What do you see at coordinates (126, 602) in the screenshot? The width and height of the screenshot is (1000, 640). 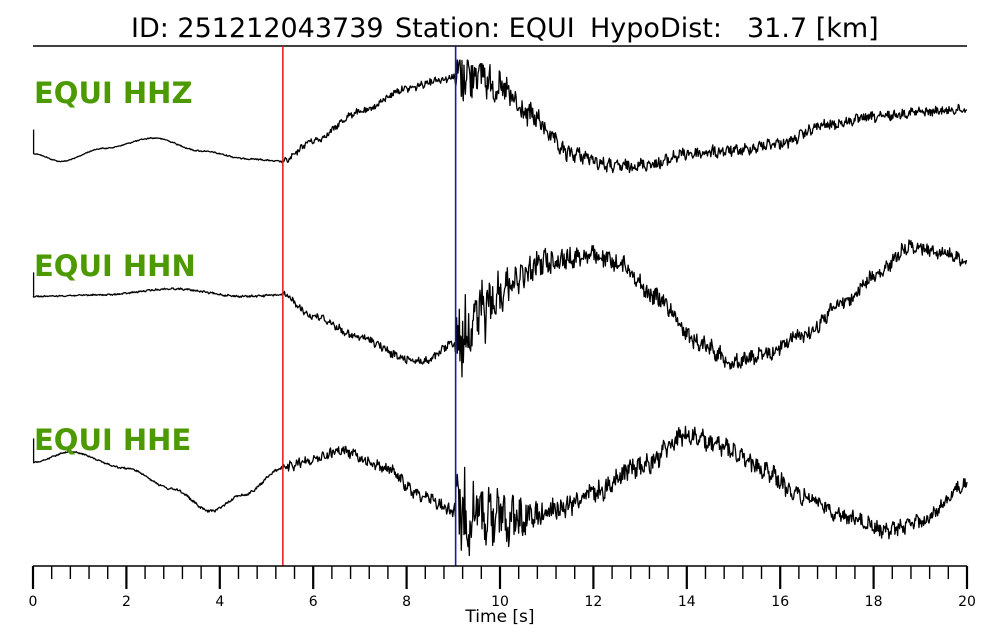 I see `x-tick-label: 2` at bounding box center [126, 602].